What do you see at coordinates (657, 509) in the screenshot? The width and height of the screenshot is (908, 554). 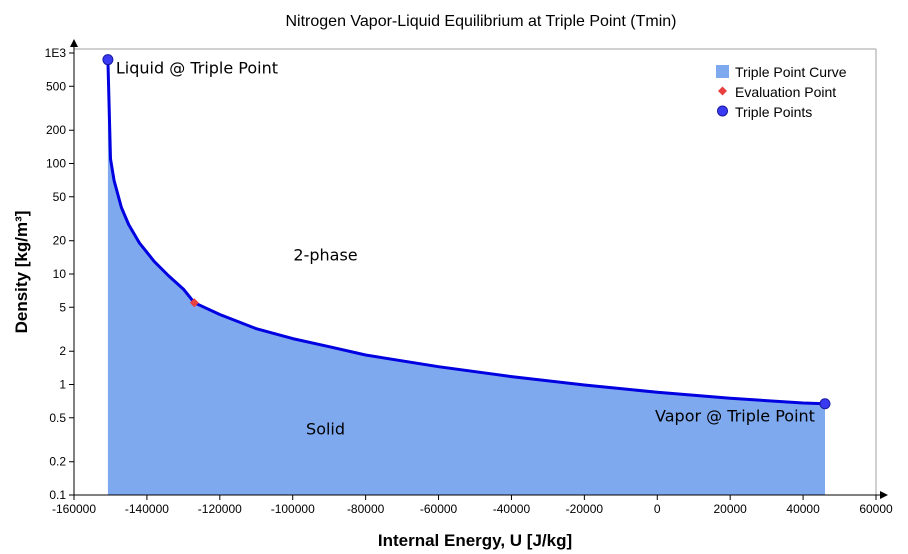 I see `x-tick-label: 0` at bounding box center [657, 509].